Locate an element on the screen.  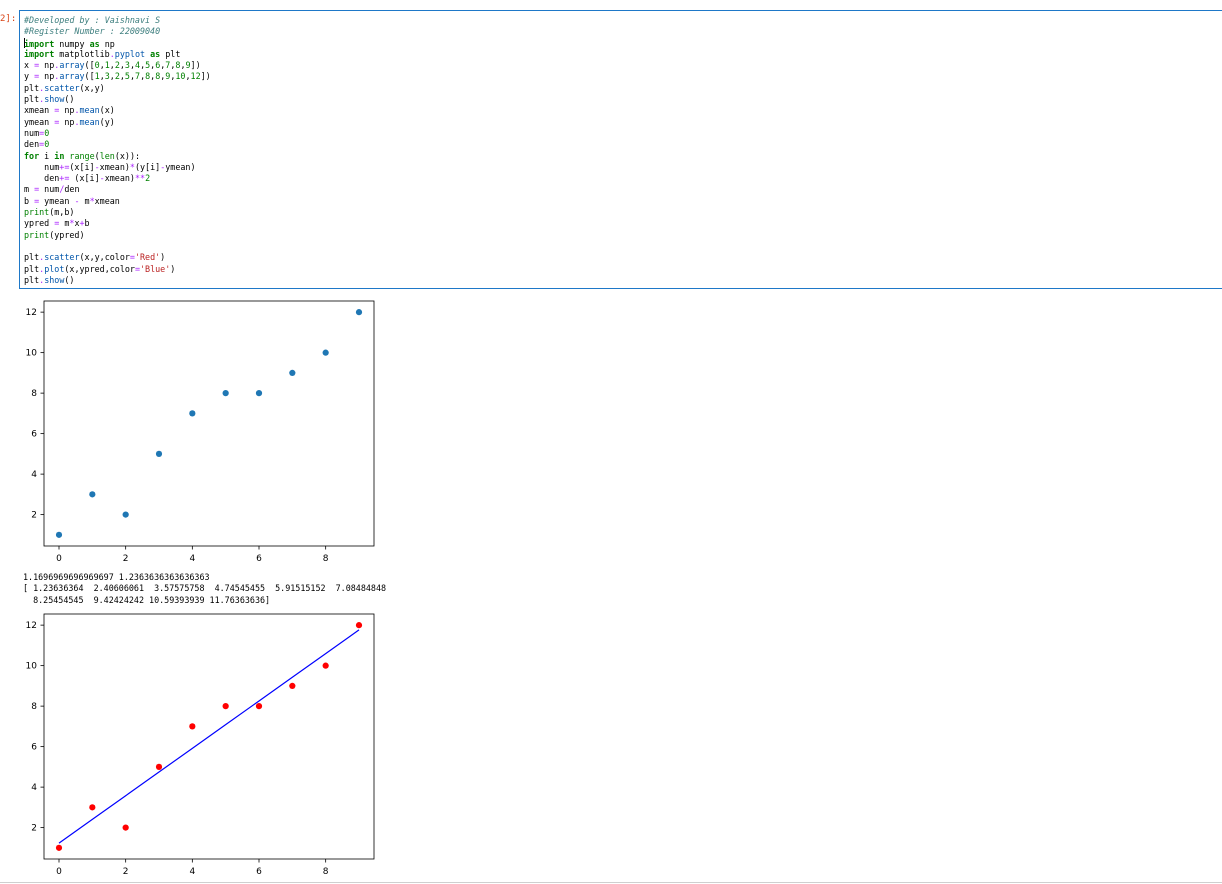
code-token: 3 is located at coordinates (107, 76).